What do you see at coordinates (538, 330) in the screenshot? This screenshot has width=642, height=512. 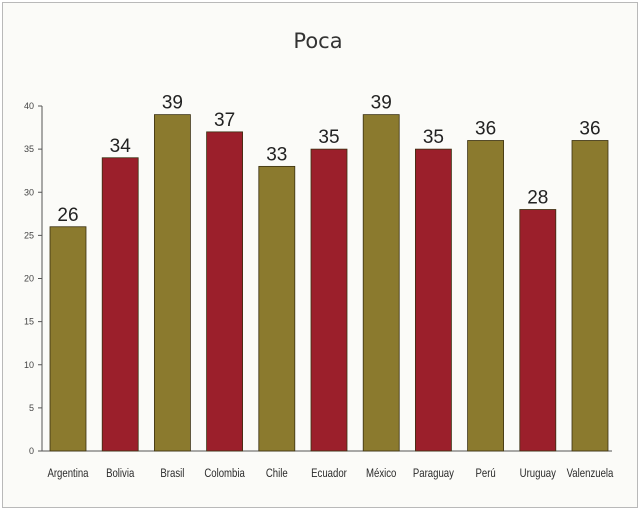 I see `bar-uruguay` at bounding box center [538, 330].